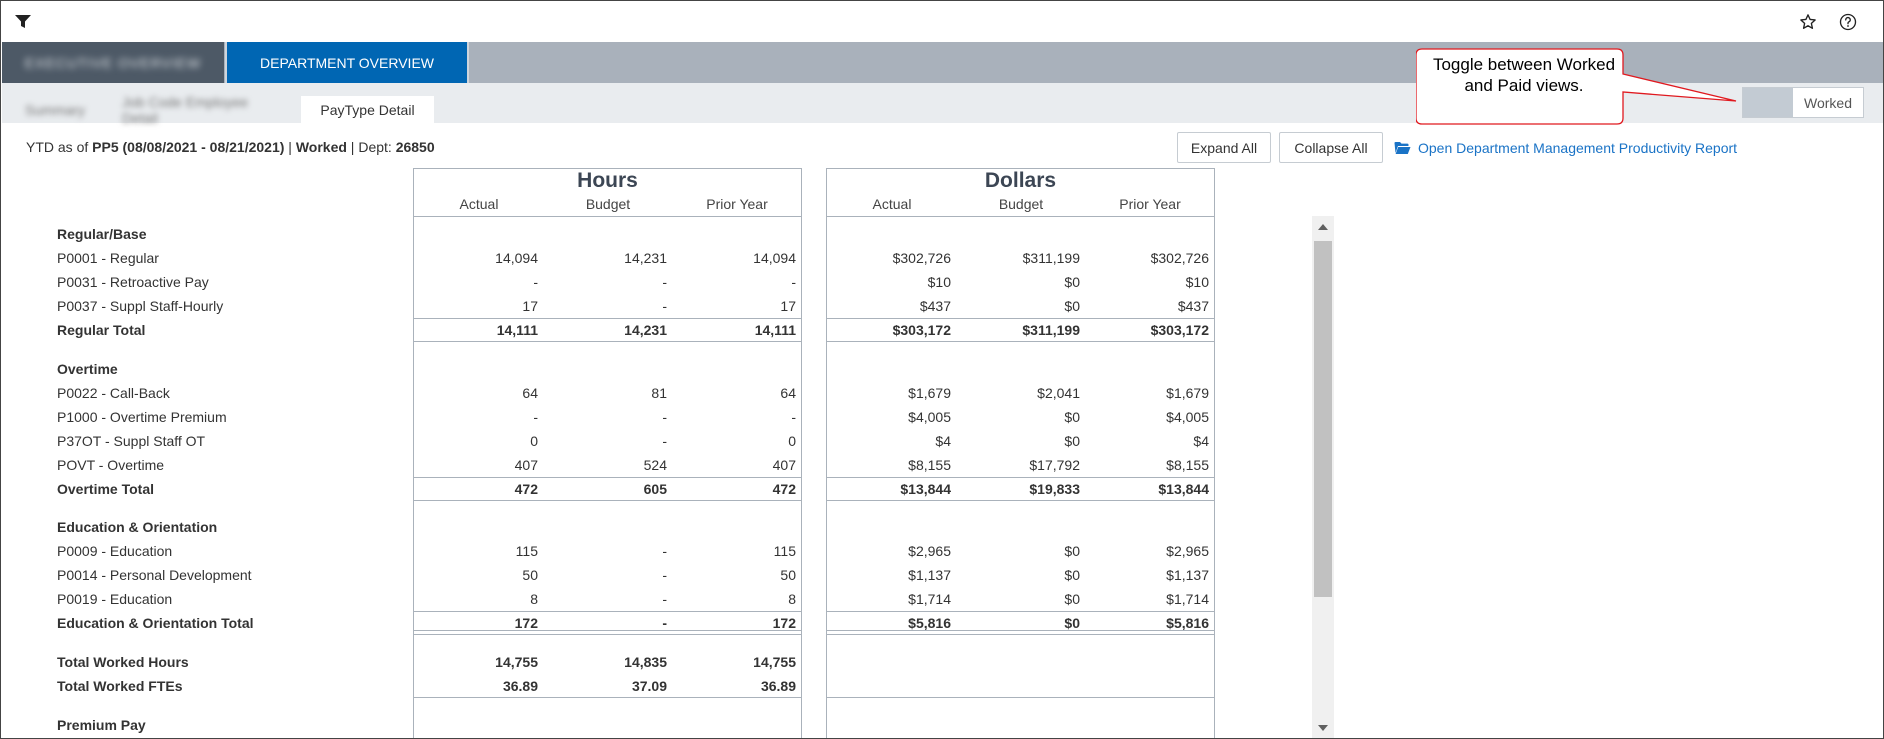 This screenshot has width=1884, height=739. I want to click on worked-paid-toggle: Worked, so click(1803, 102).